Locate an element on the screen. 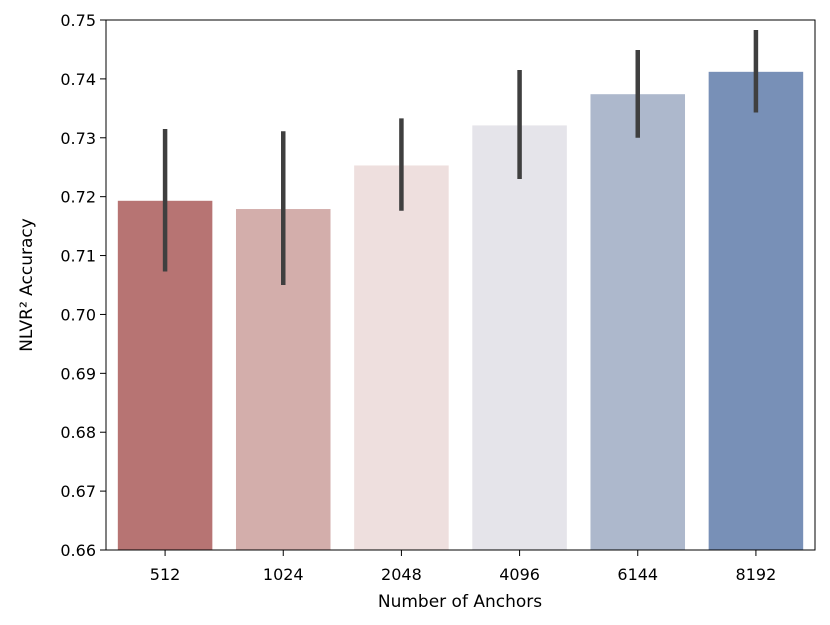 The height and width of the screenshot is (625, 830). y-tick-label: 0.67 is located at coordinates (78, 491).